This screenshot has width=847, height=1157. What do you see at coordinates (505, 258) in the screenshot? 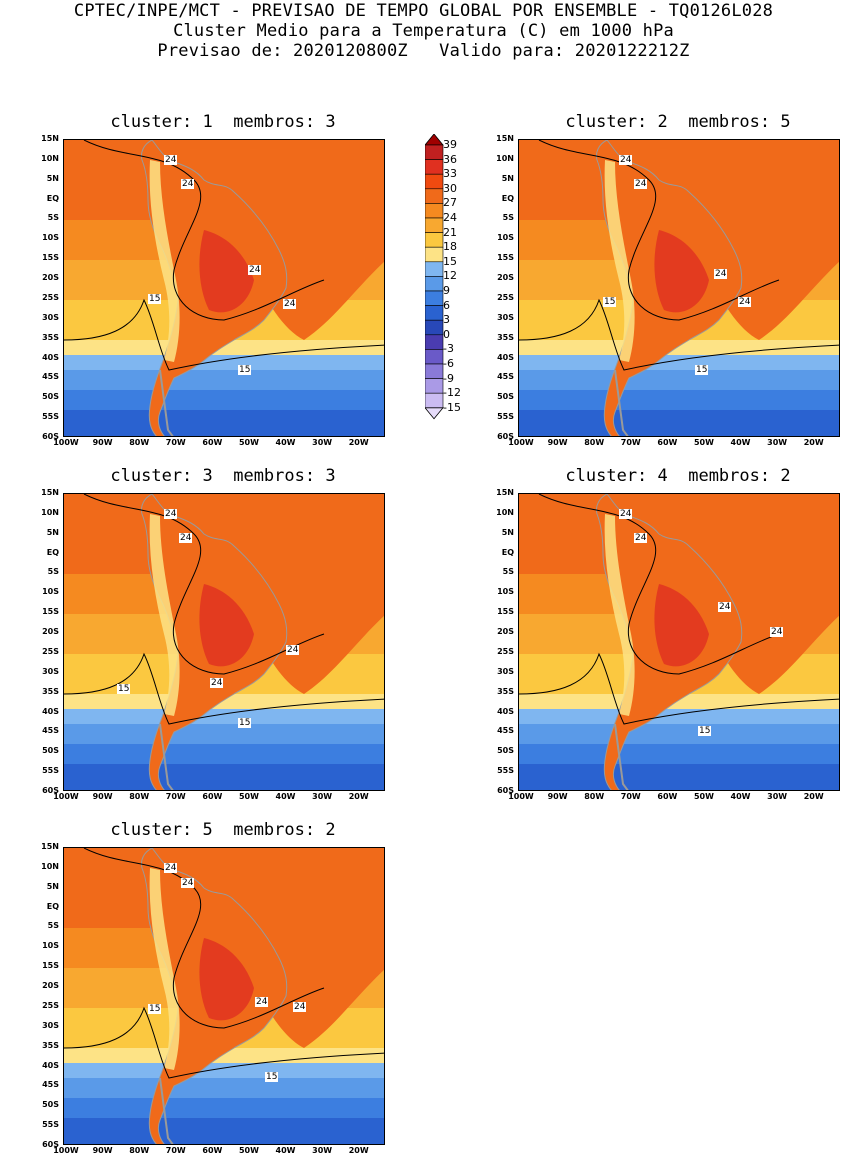
I see `lat-tick-label: 15S` at bounding box center [505, 258].